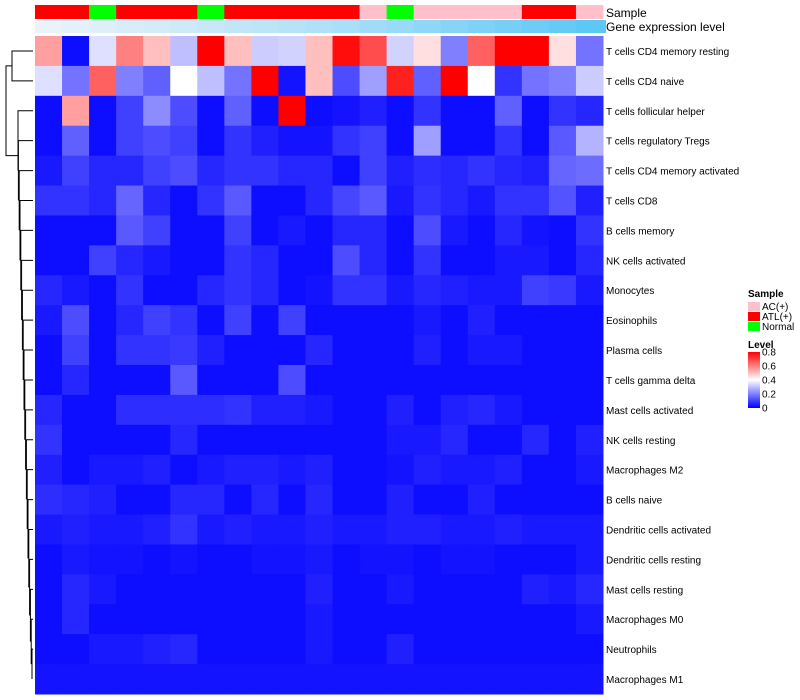 The image size is (800, 700). I want to click on sample-legend-swatch, so click(754, 316).